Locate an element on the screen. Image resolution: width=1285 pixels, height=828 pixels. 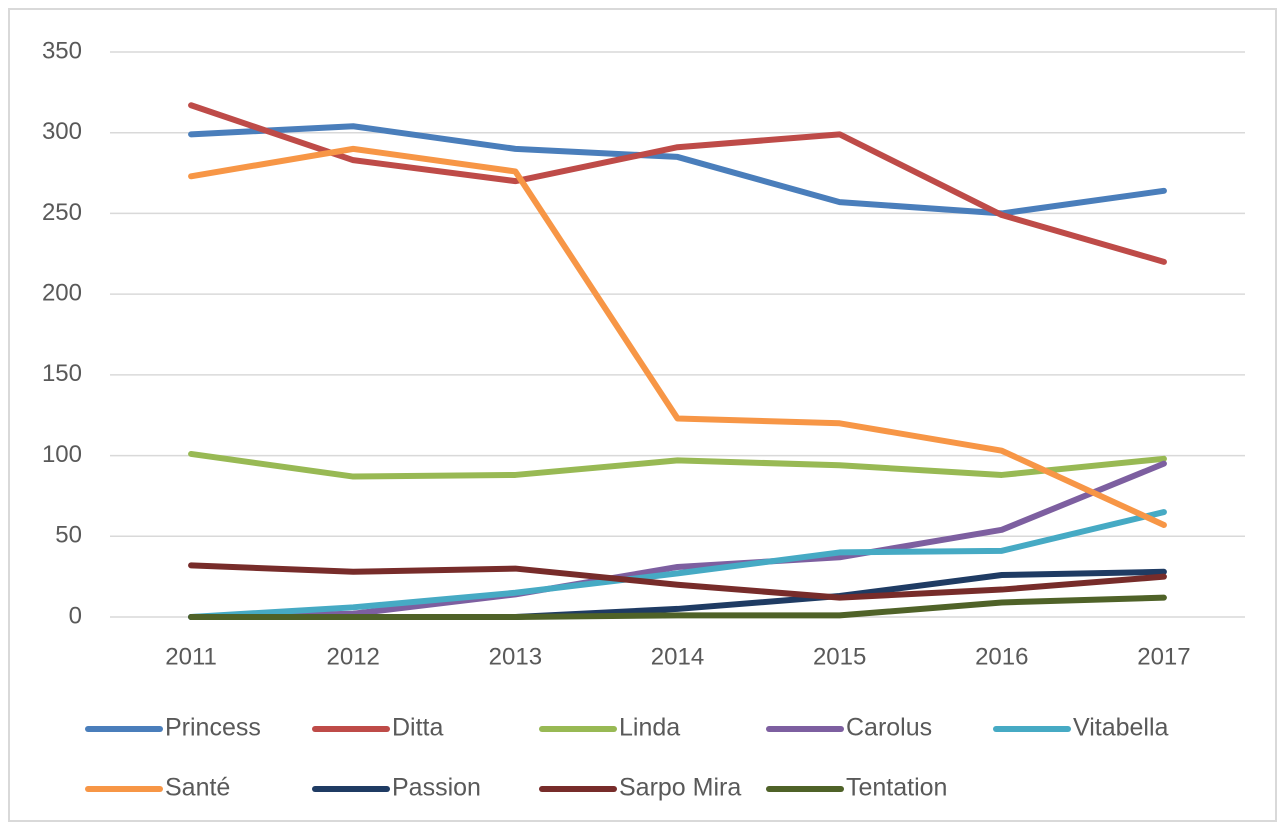
legend-label: Sarpo Mira is located at coordinates (680, 788).